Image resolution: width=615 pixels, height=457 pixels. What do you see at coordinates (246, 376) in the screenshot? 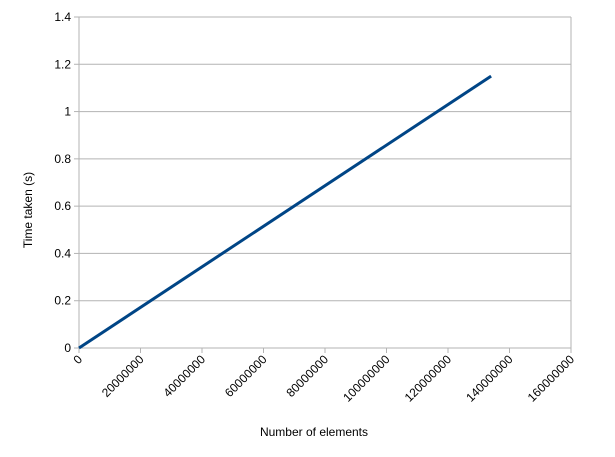
I see `x-tick-label: 60000000` at bounding box center [246, 376].